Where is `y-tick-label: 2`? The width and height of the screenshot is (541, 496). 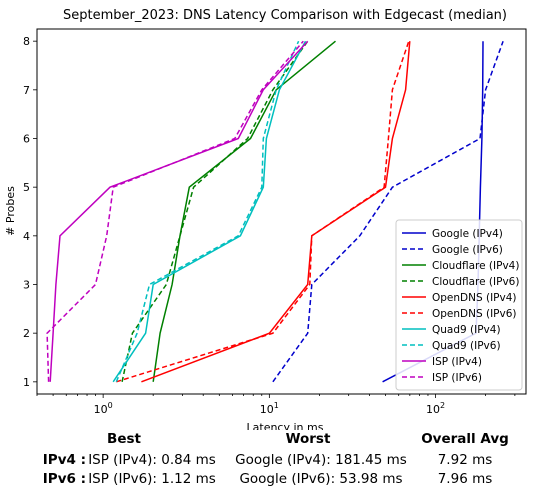 y-tick-label: 2 is located at coordinates (26, 333).